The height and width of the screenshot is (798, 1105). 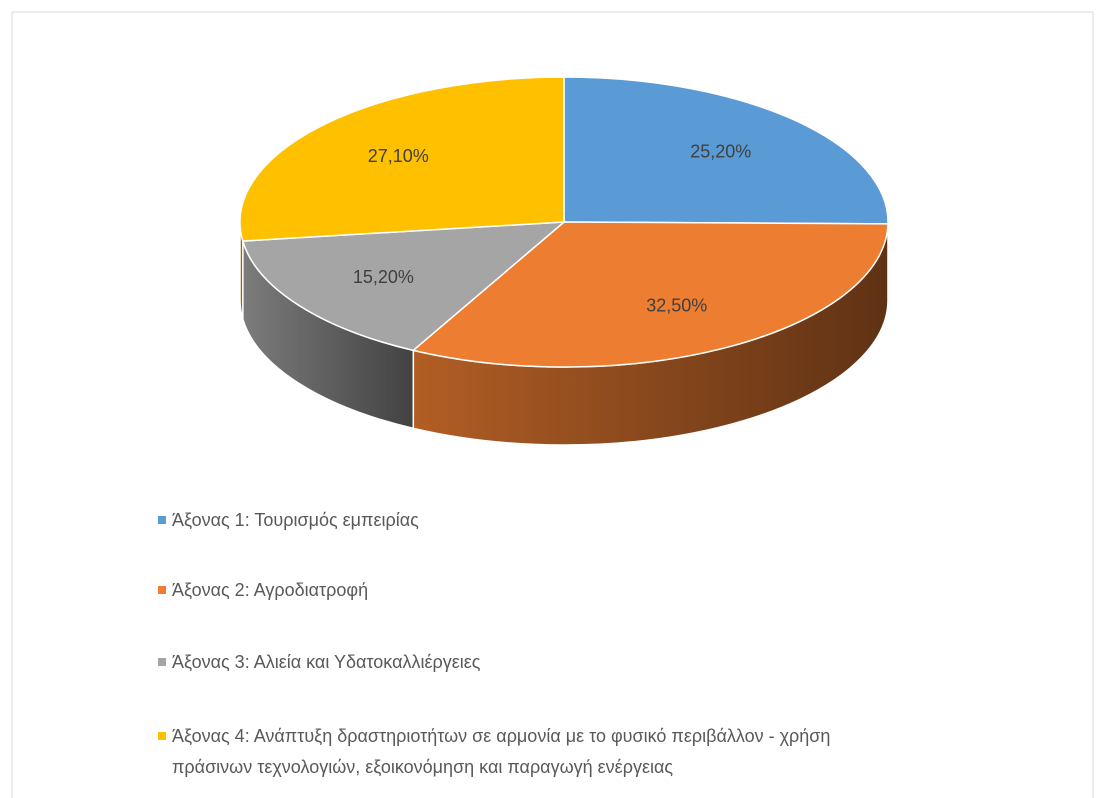 I want to click on data-label: 15,20%, so click(x=383, y=277).